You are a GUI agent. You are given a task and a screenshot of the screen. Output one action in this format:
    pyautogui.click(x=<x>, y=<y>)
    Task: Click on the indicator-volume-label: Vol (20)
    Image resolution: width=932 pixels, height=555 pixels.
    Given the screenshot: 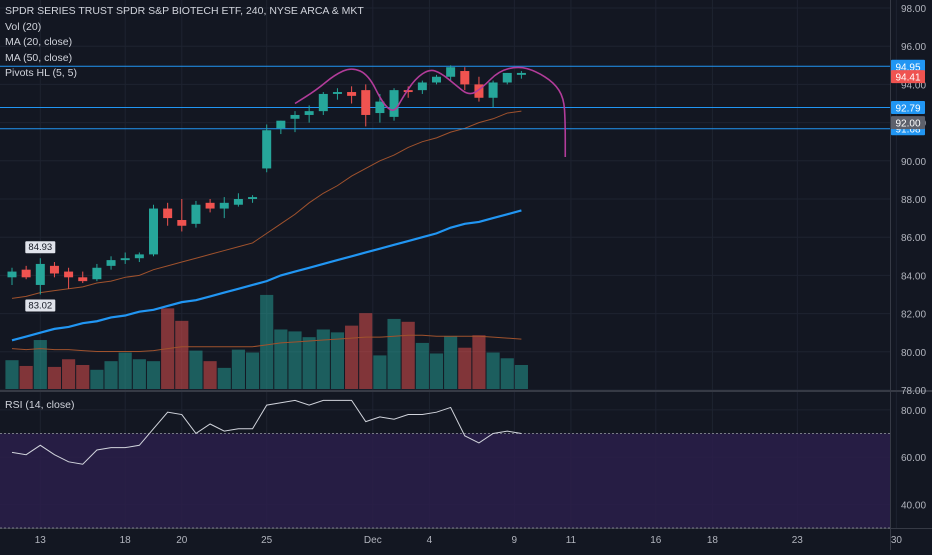 What is the action you would take?
    pyautogui.click(x=23, y=26)
    